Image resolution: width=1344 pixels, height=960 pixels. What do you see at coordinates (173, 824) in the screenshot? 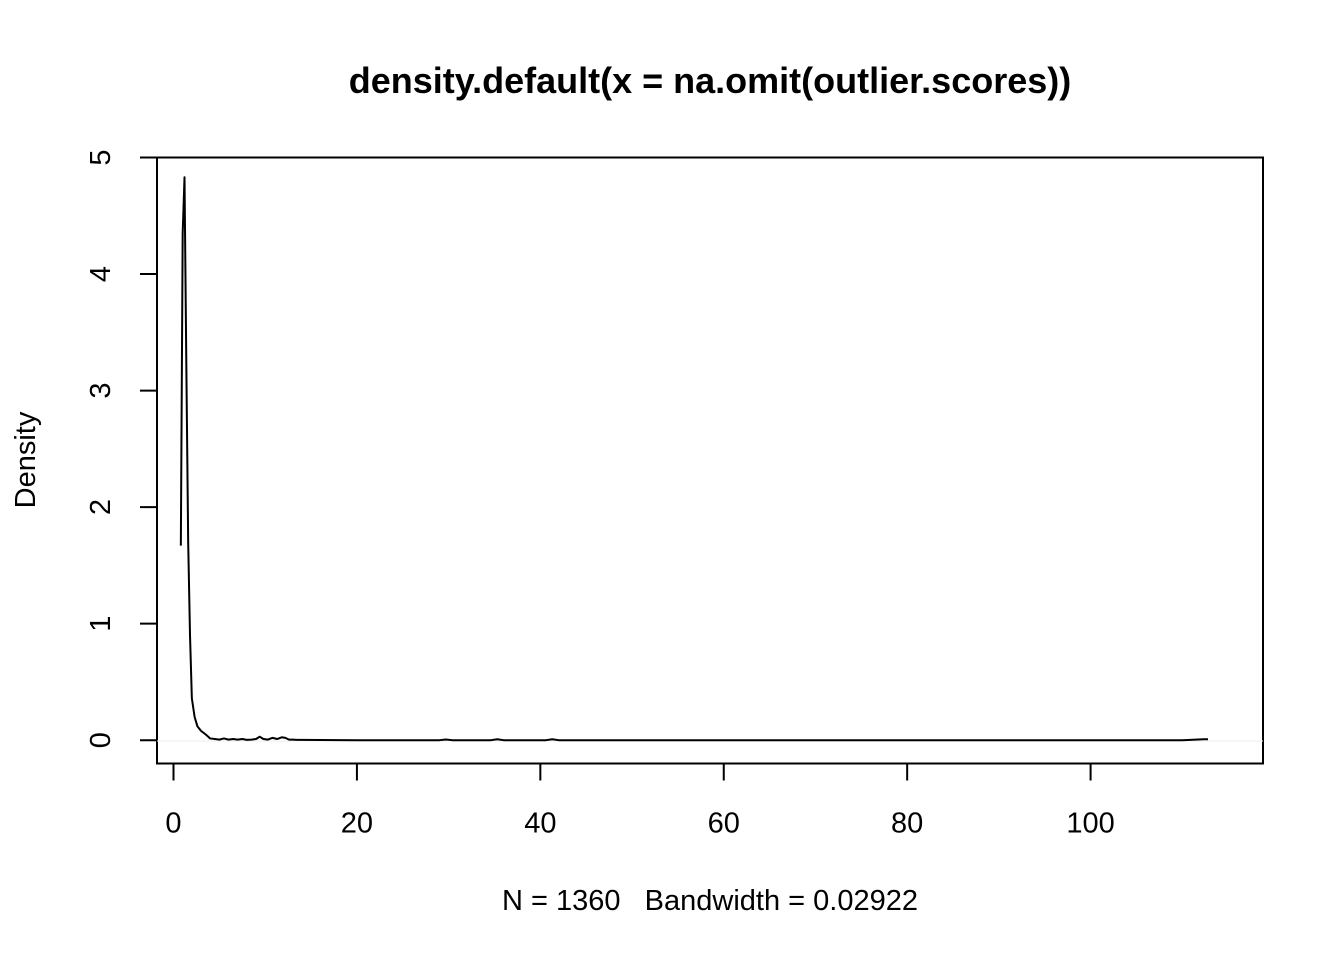
I see `x-tick-label: 0` at bounding box center [173, 824].